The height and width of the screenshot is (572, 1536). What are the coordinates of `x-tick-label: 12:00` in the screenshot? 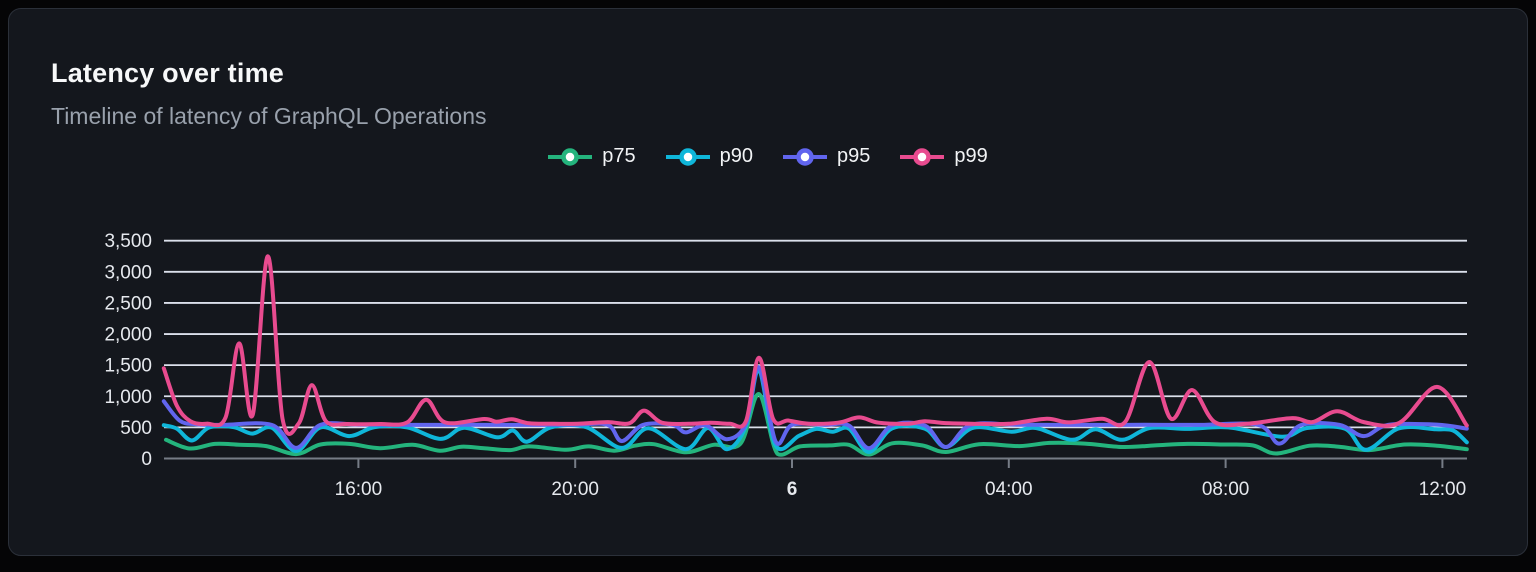 It's located at (1443, 489).